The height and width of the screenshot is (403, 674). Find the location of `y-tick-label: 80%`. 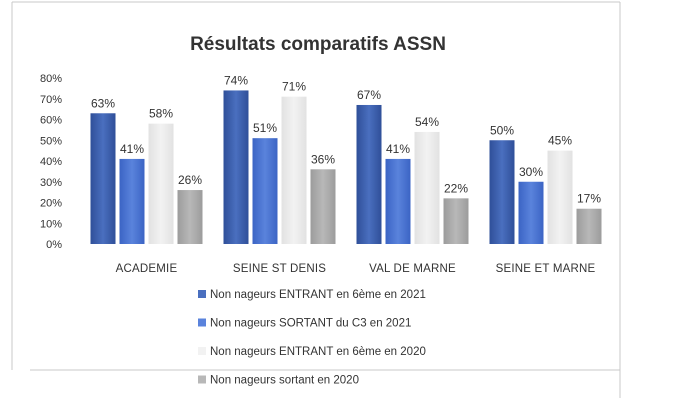

y-tick-label: 80% is located at coordinates (51, 79).